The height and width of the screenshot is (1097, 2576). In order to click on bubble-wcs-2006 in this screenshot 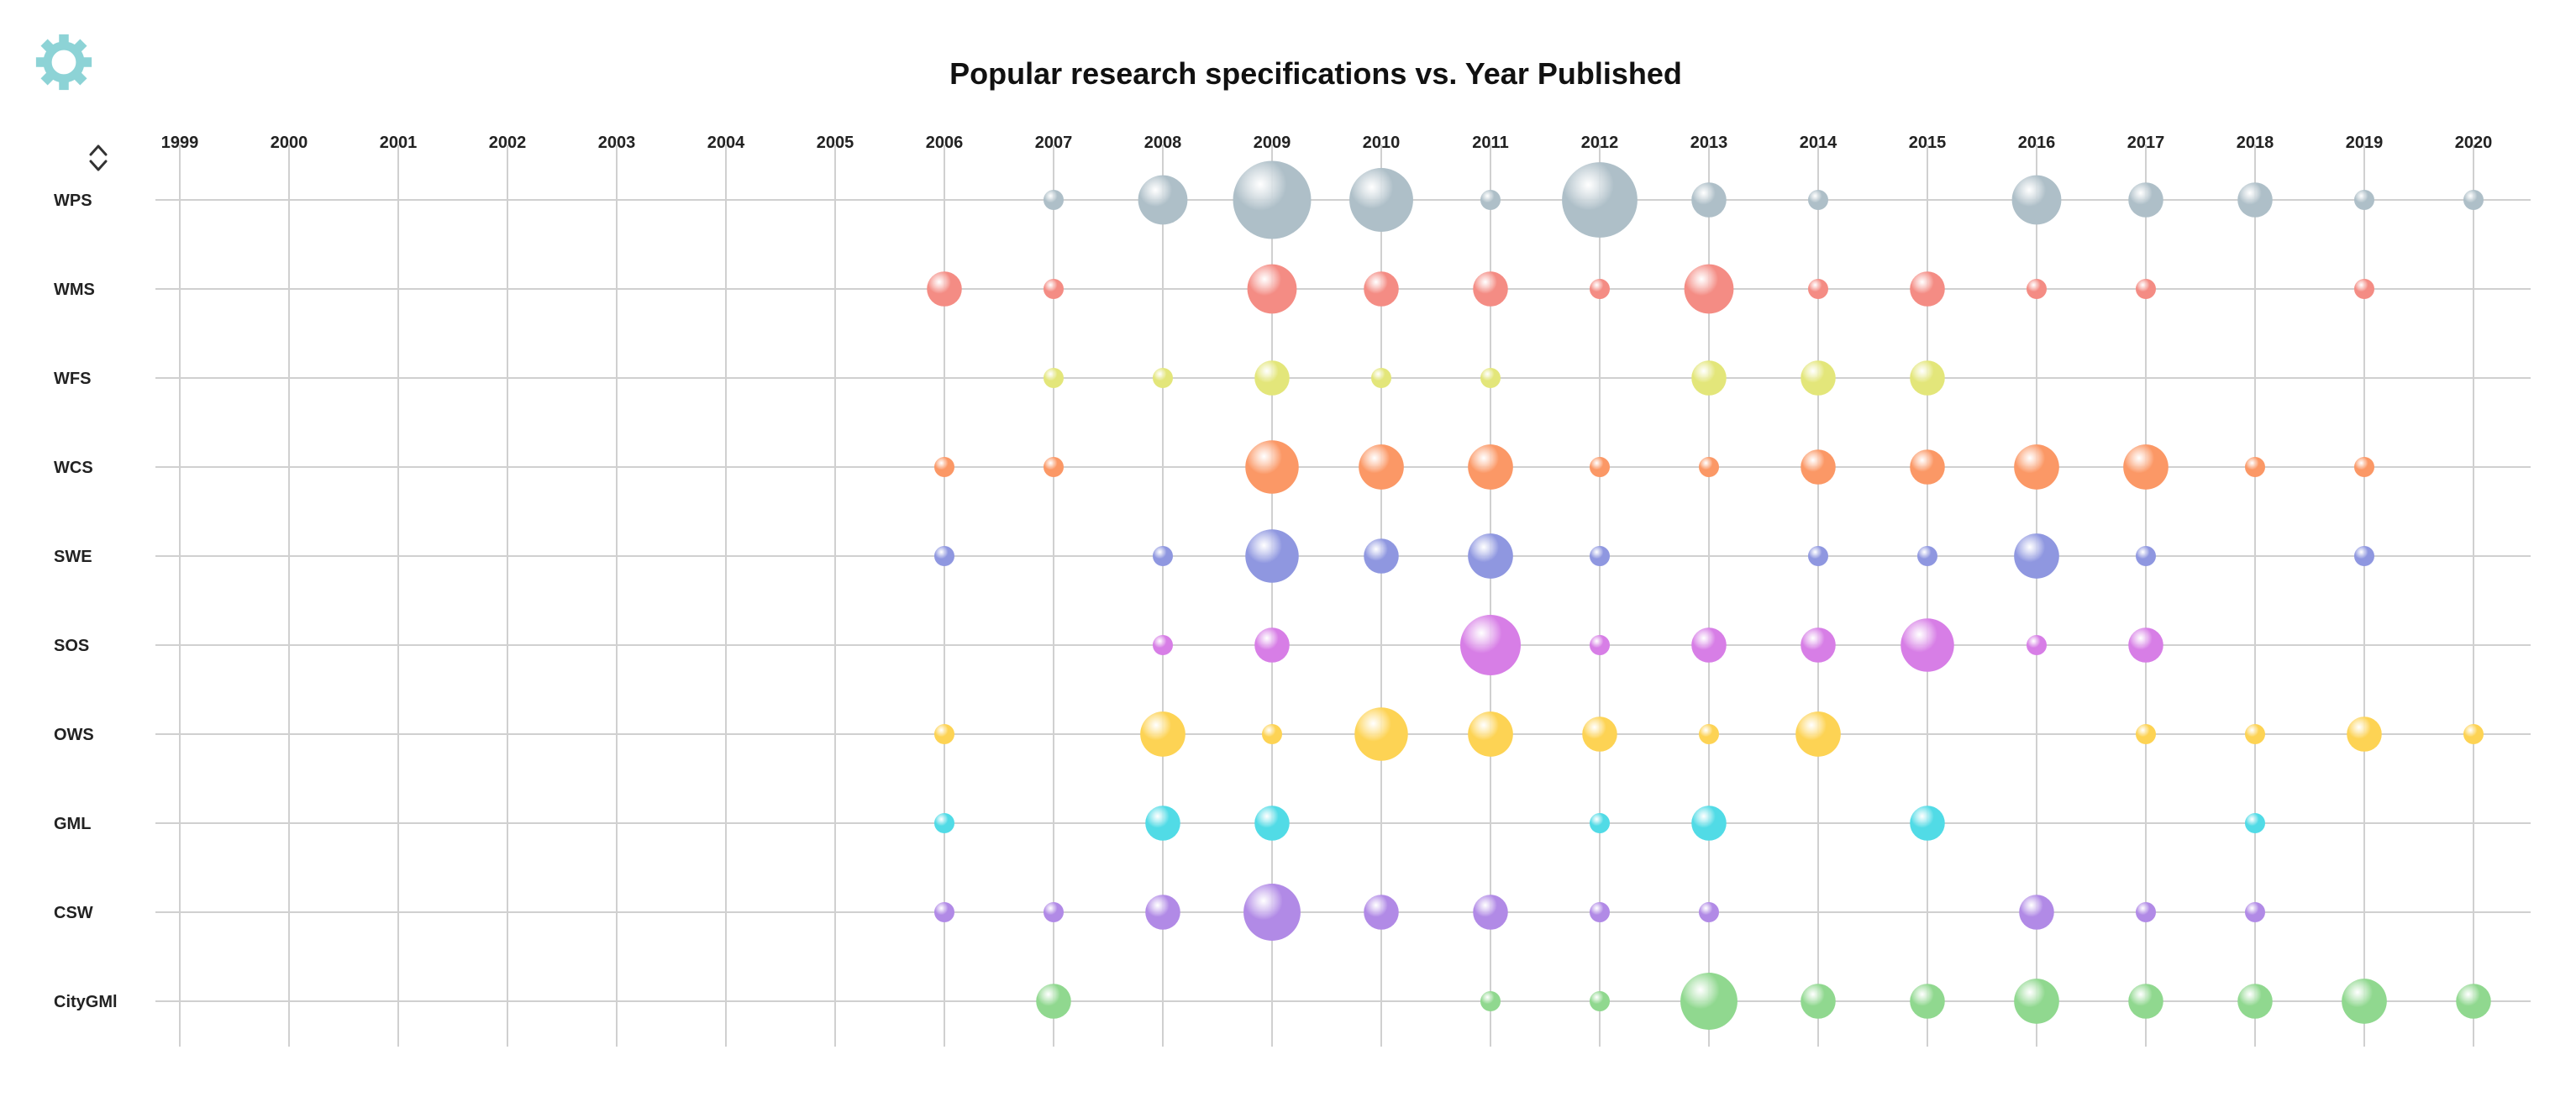, I will do `click(944, 467)`.